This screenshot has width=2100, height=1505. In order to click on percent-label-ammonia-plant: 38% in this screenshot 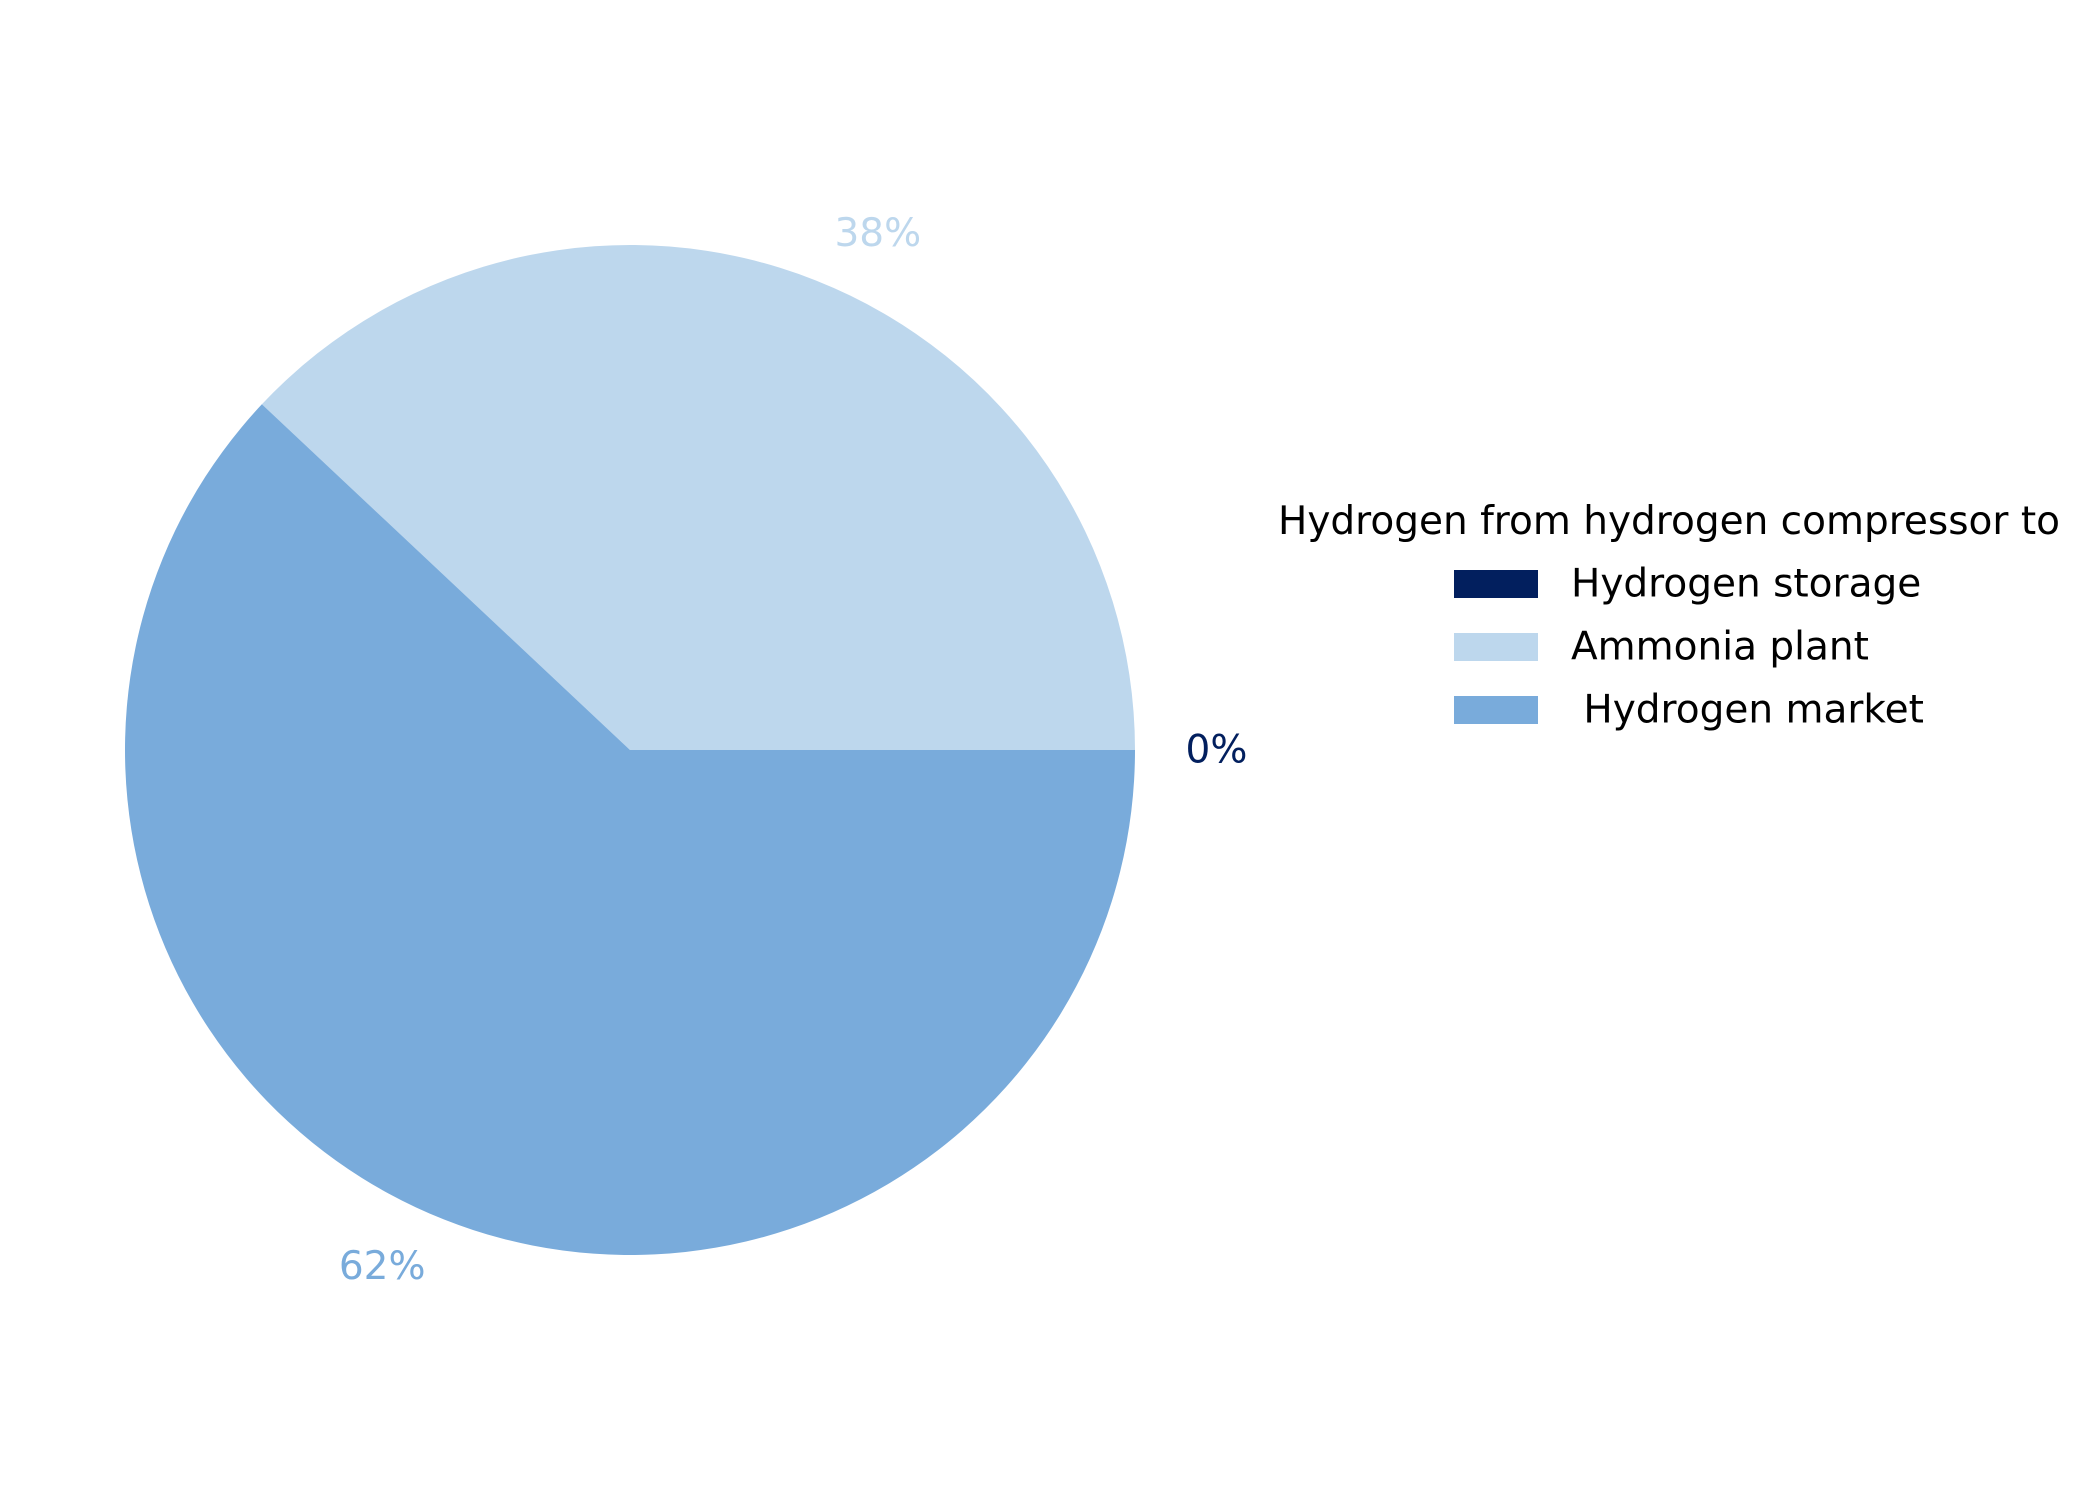, I will do `click(877, 233)`.